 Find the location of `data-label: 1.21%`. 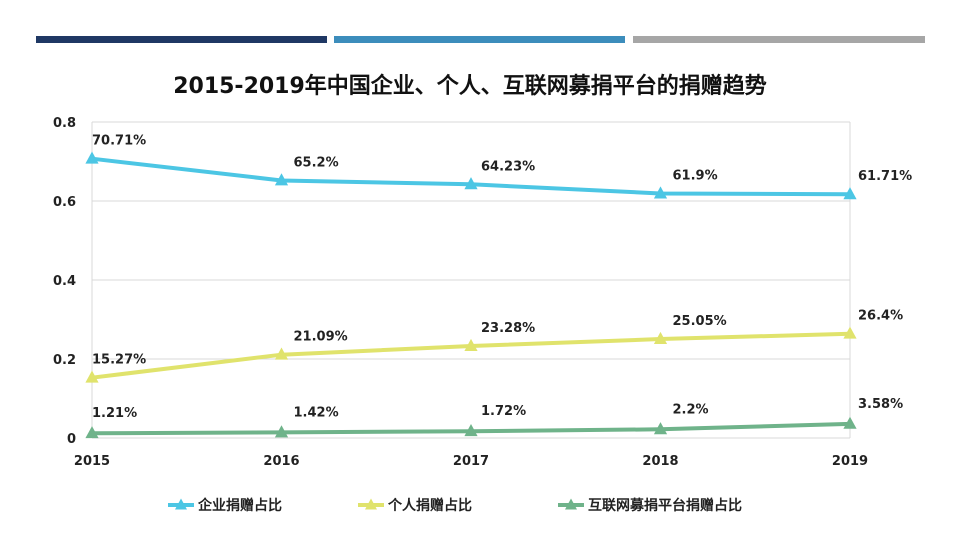

data-label: 1.21% is located at coordinates (114, 413).